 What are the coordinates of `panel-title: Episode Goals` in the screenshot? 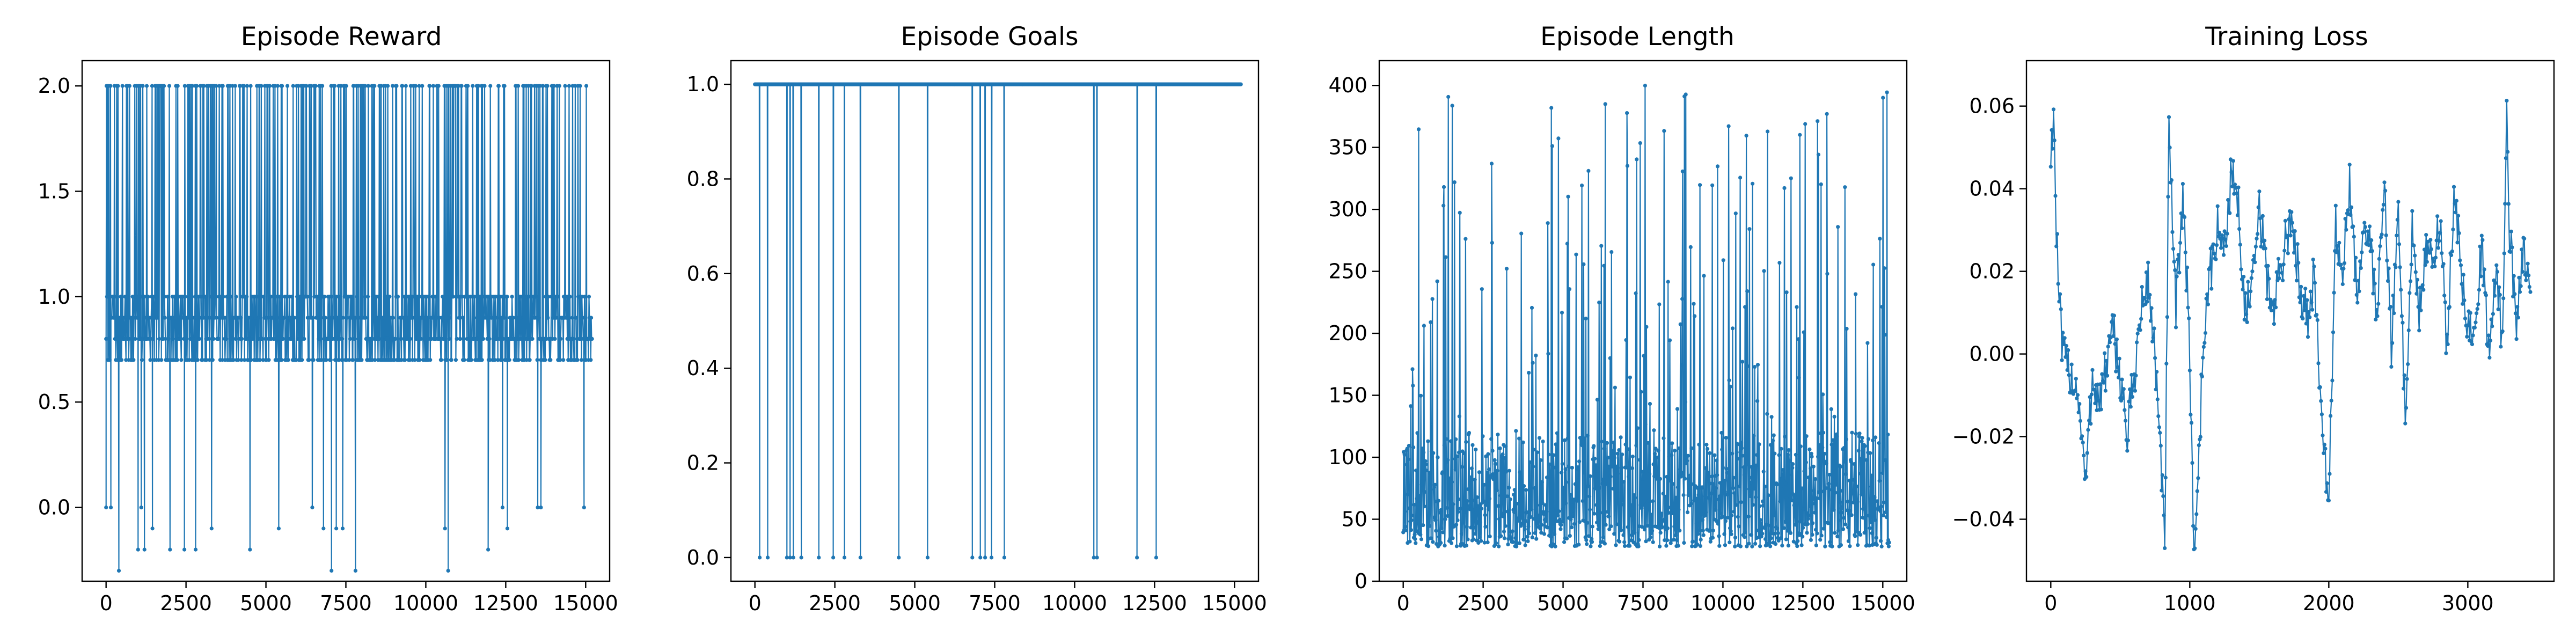 It's located at (989, 37).